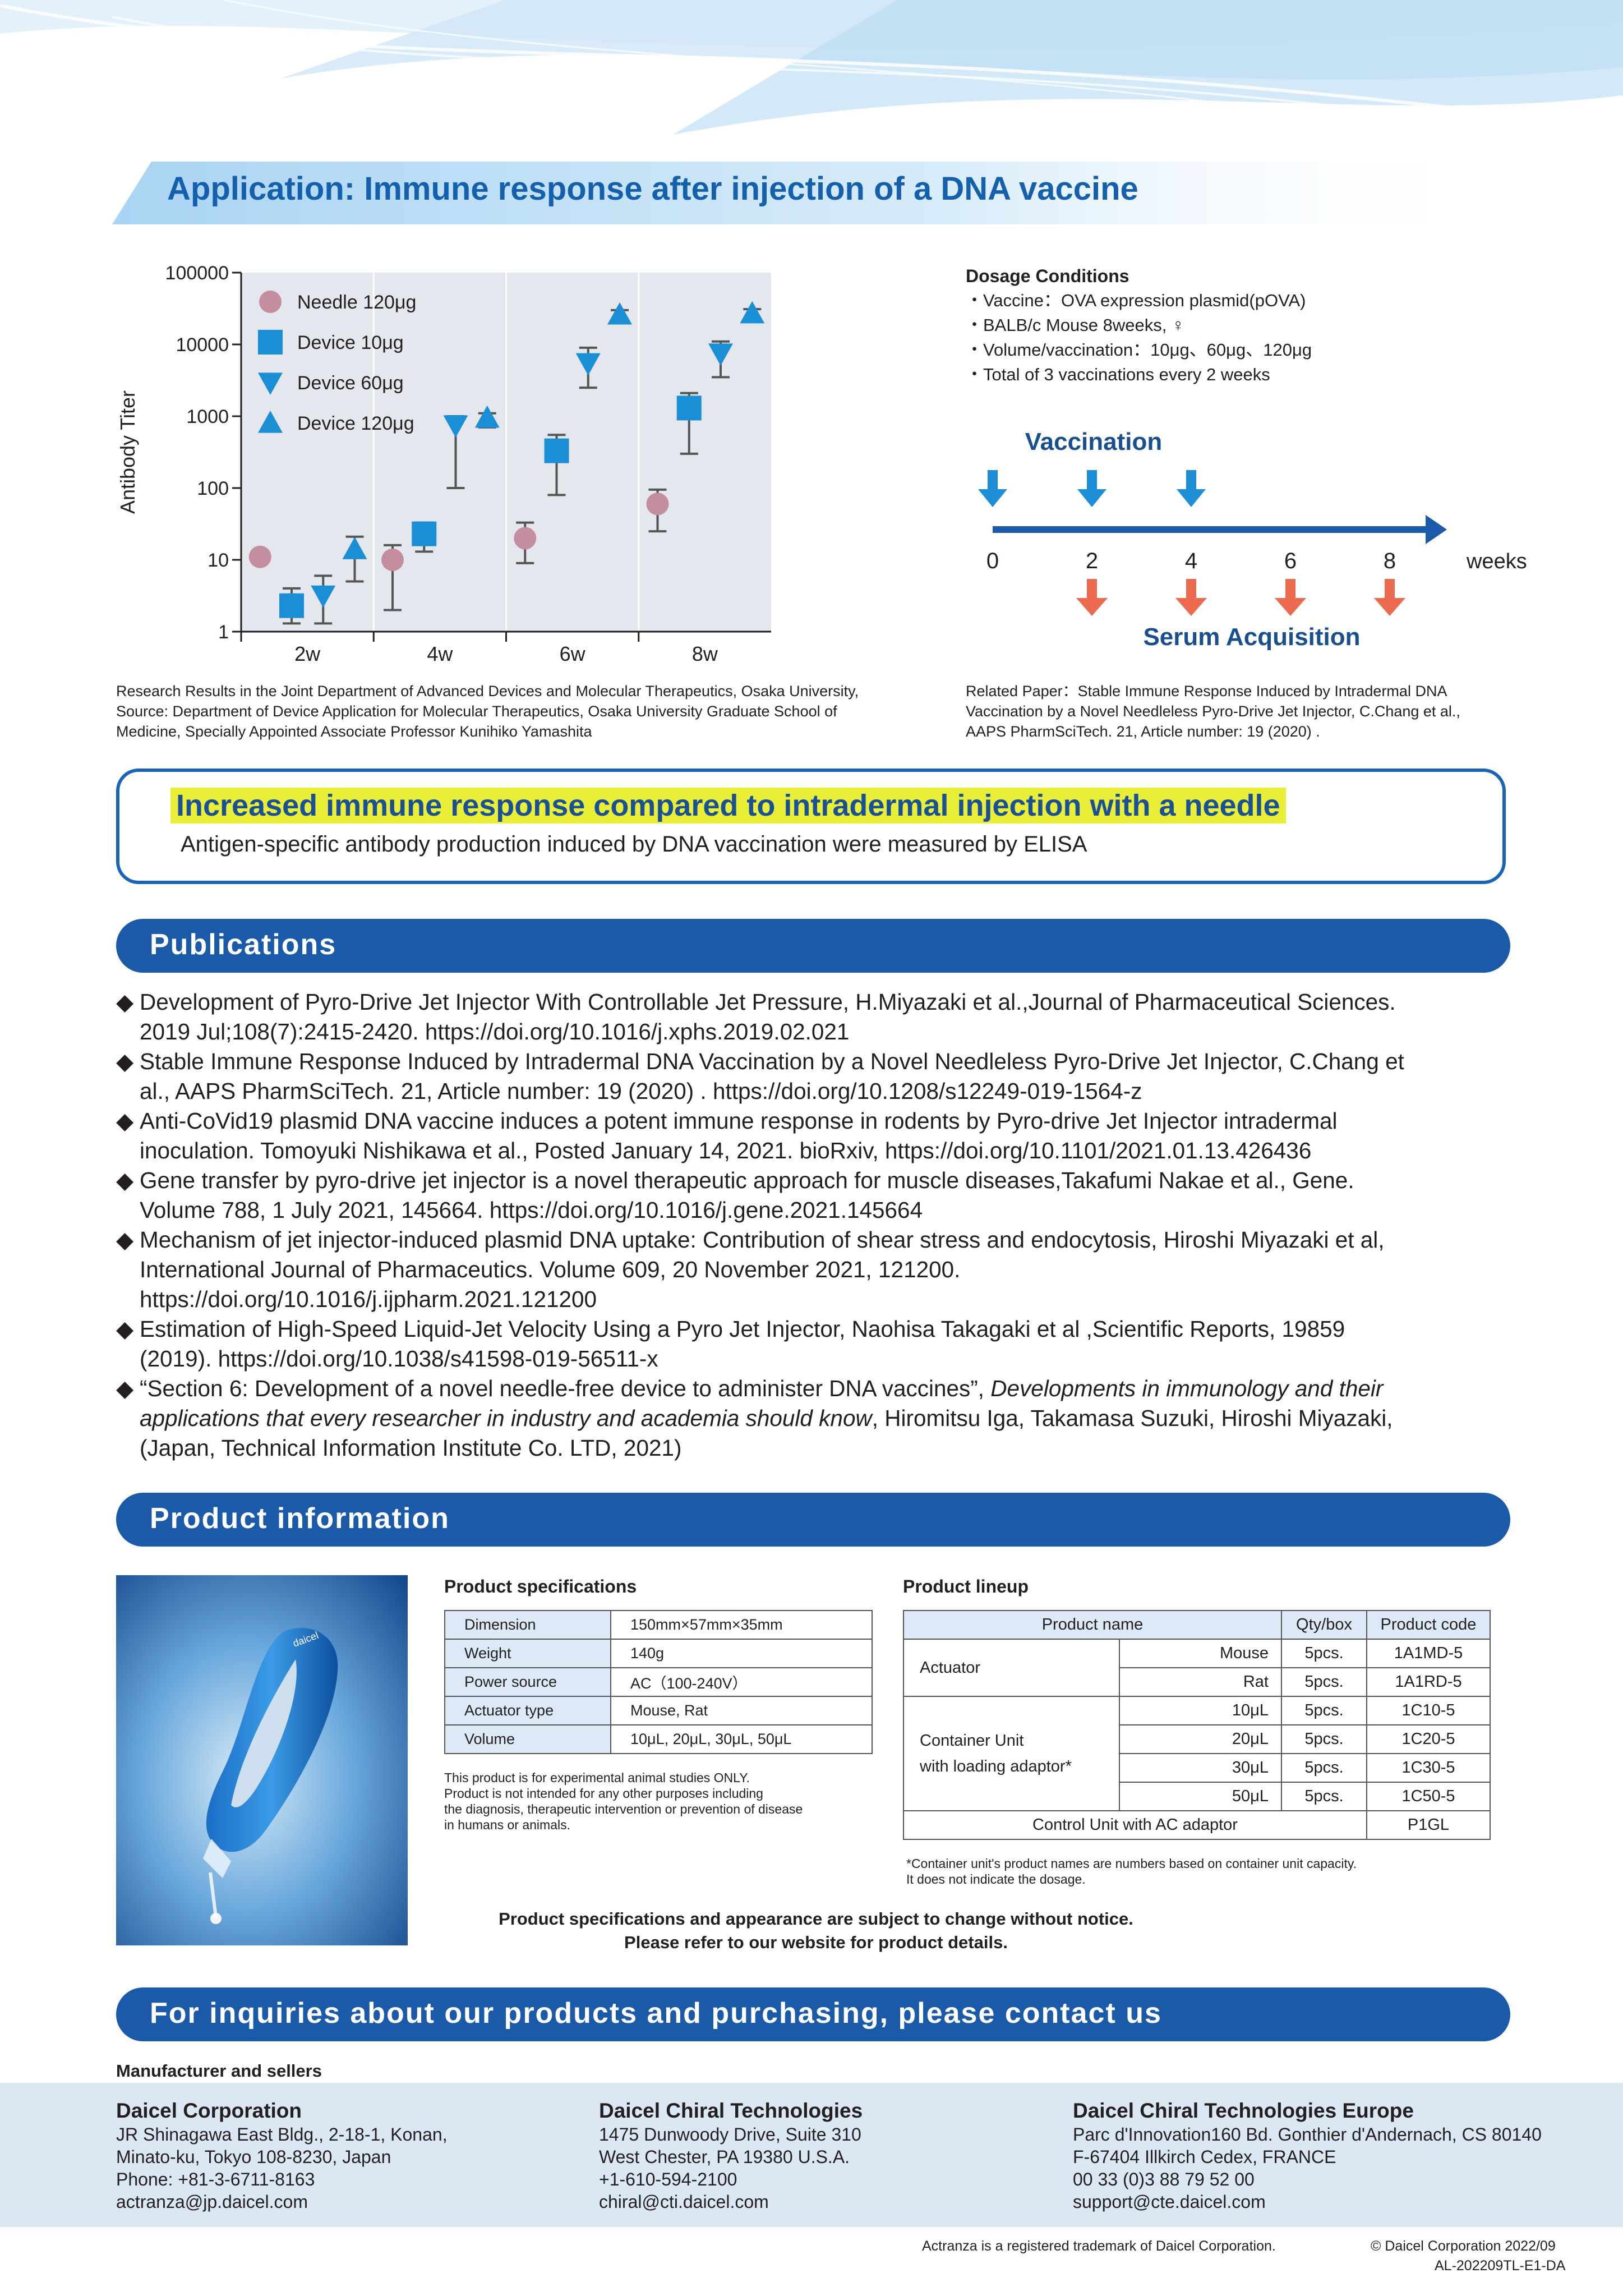 The image size is (1623, 2296). What do you see at coordinates (1428, 1796) in the screenshot?
I see `lineup-code: 1C50-5` at bounding box center [1428, 1796].